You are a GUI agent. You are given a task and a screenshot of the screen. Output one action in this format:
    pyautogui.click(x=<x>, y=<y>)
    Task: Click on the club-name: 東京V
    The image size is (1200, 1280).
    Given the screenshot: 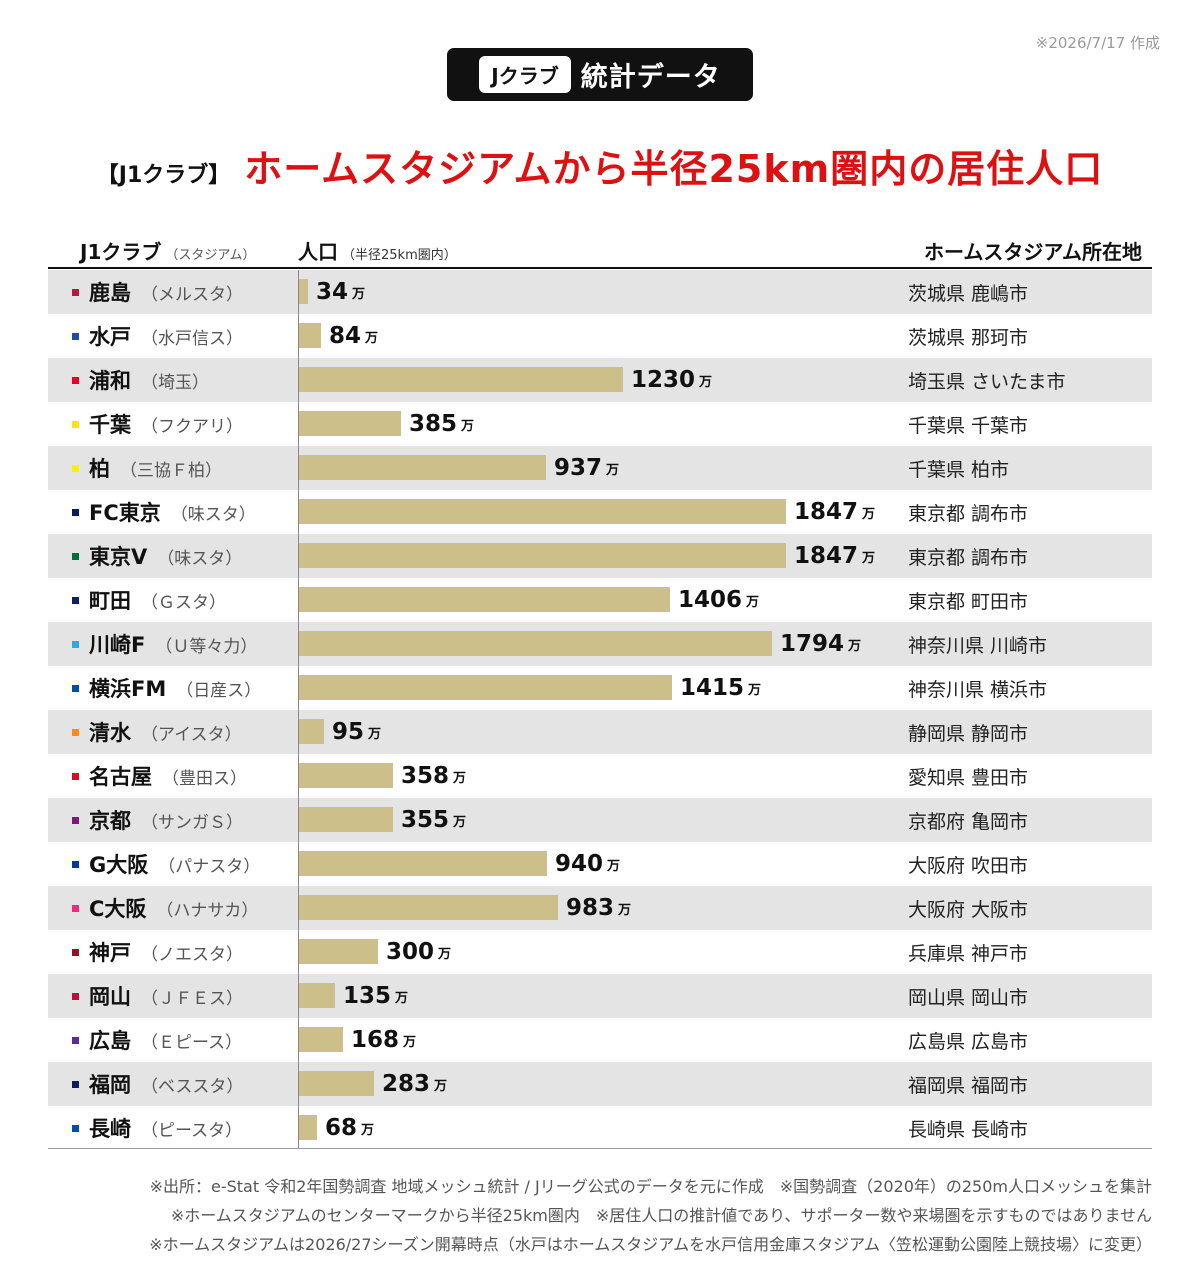 What is the action you would take?
    pyautogui.click(x=118, y=557)
    